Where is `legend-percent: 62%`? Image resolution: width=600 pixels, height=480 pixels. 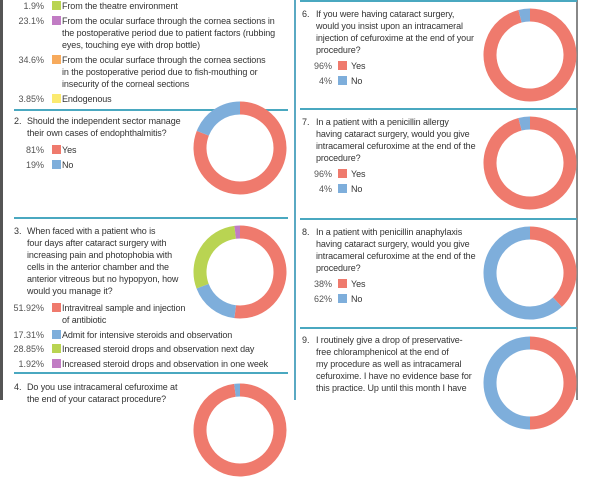
legend-percent: 62% is located at coordinates (312, 299).